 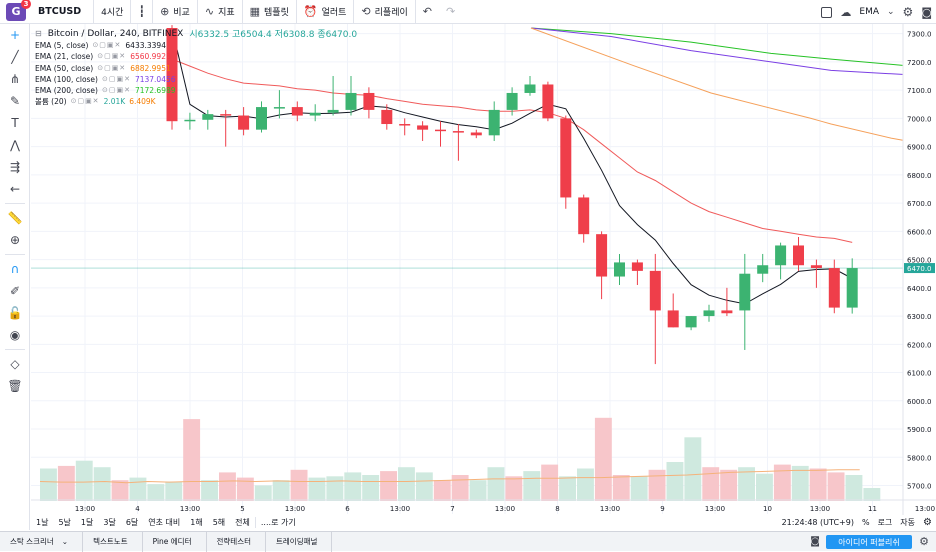 I want to click on range-3m: 3달, so click(x=109, y=522).